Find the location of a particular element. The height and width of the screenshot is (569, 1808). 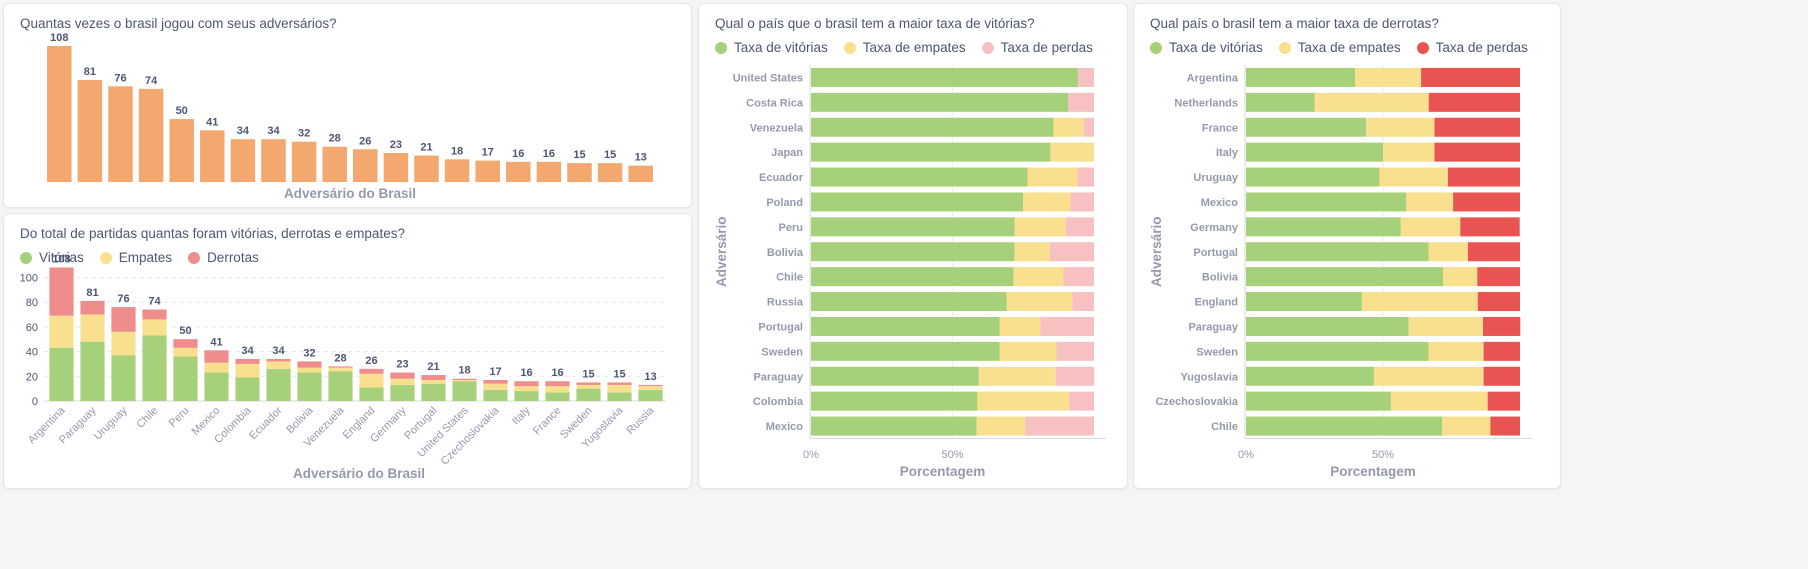

data-label: 34 is located at coordinates (247, 351).